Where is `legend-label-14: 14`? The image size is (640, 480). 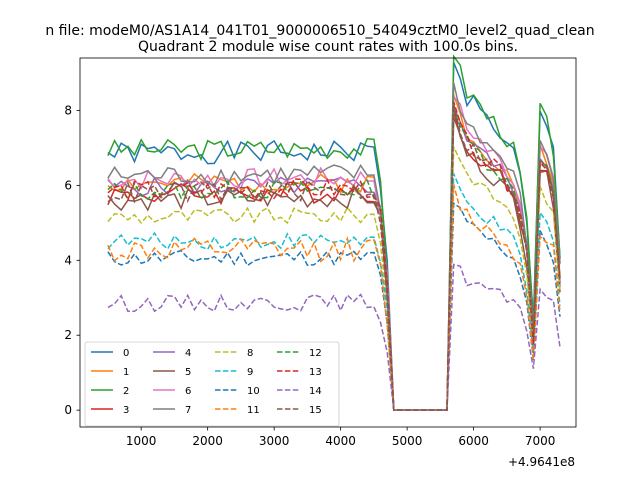 legend-label-14: 14 is located at coordinates (315, 391).